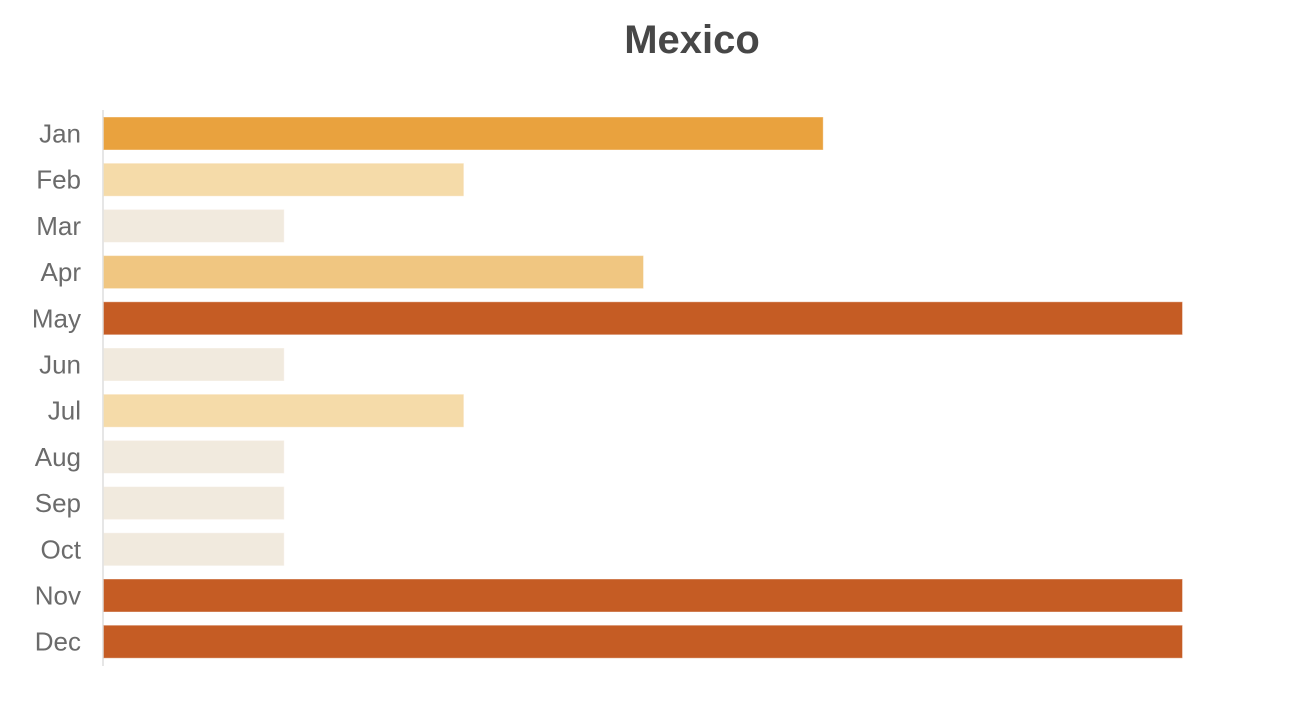 This screenshot has height=704, width=1308. Describe the element at coordinates (58, 180) in the screenshot. I see `tick-label-feb: Feb` at that location.